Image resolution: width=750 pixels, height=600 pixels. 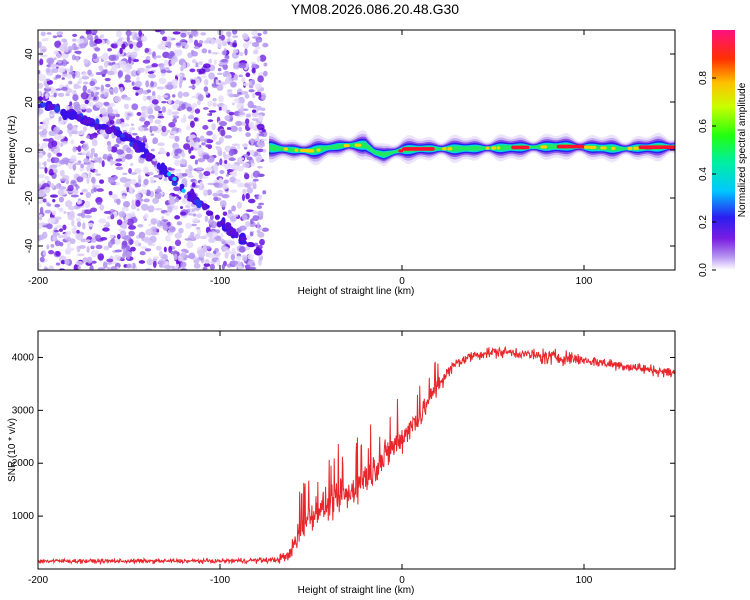 I want to click on signal-band, so click(x=472, y=148).